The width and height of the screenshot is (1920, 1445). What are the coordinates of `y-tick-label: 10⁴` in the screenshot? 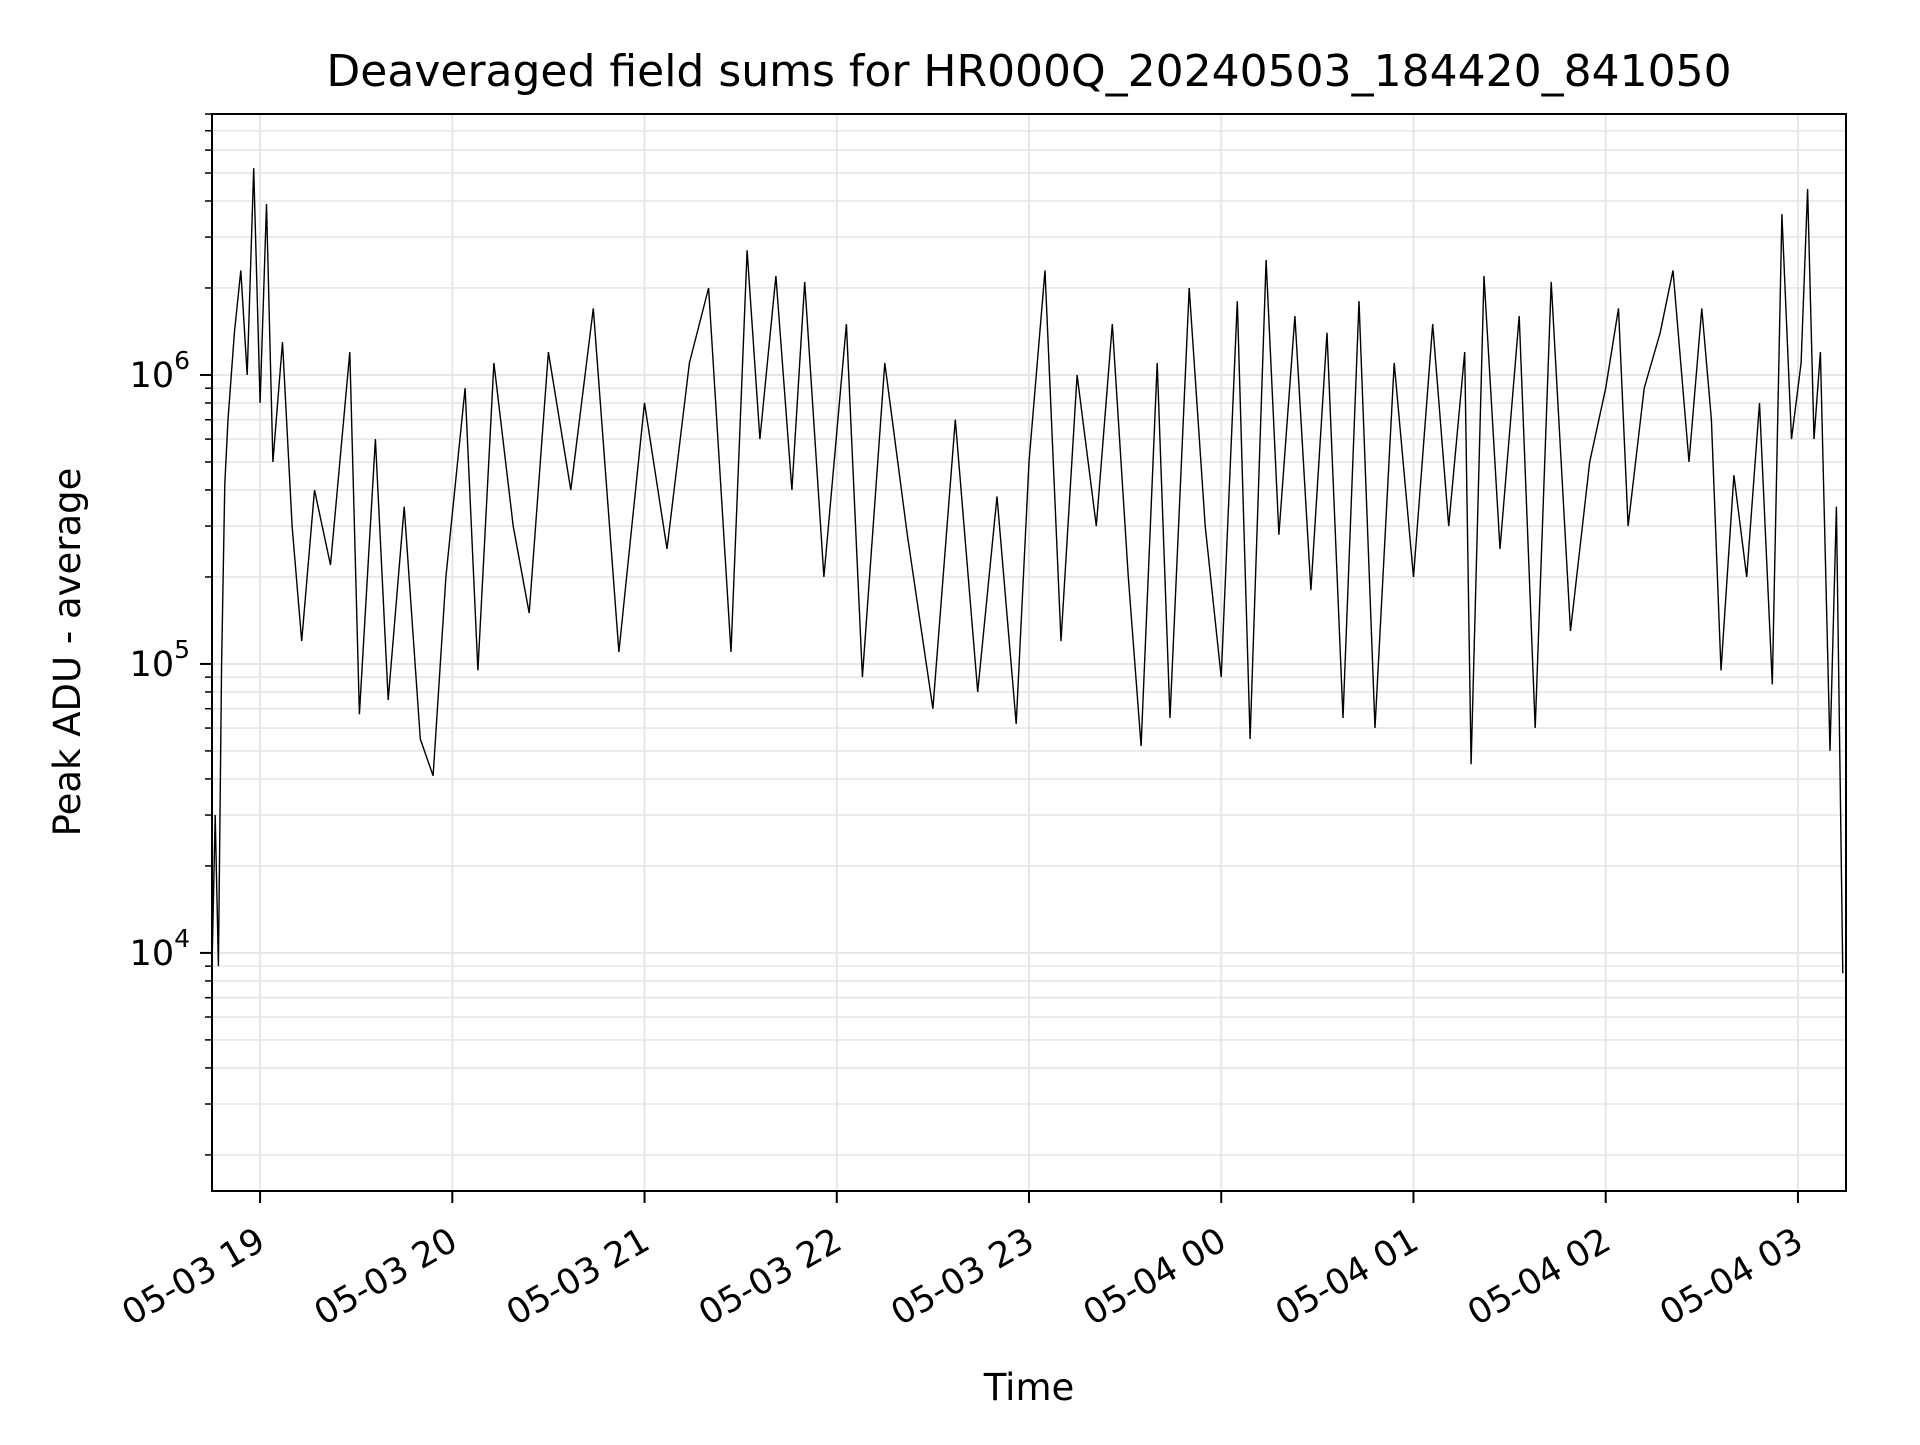 It's located at (160, 949).